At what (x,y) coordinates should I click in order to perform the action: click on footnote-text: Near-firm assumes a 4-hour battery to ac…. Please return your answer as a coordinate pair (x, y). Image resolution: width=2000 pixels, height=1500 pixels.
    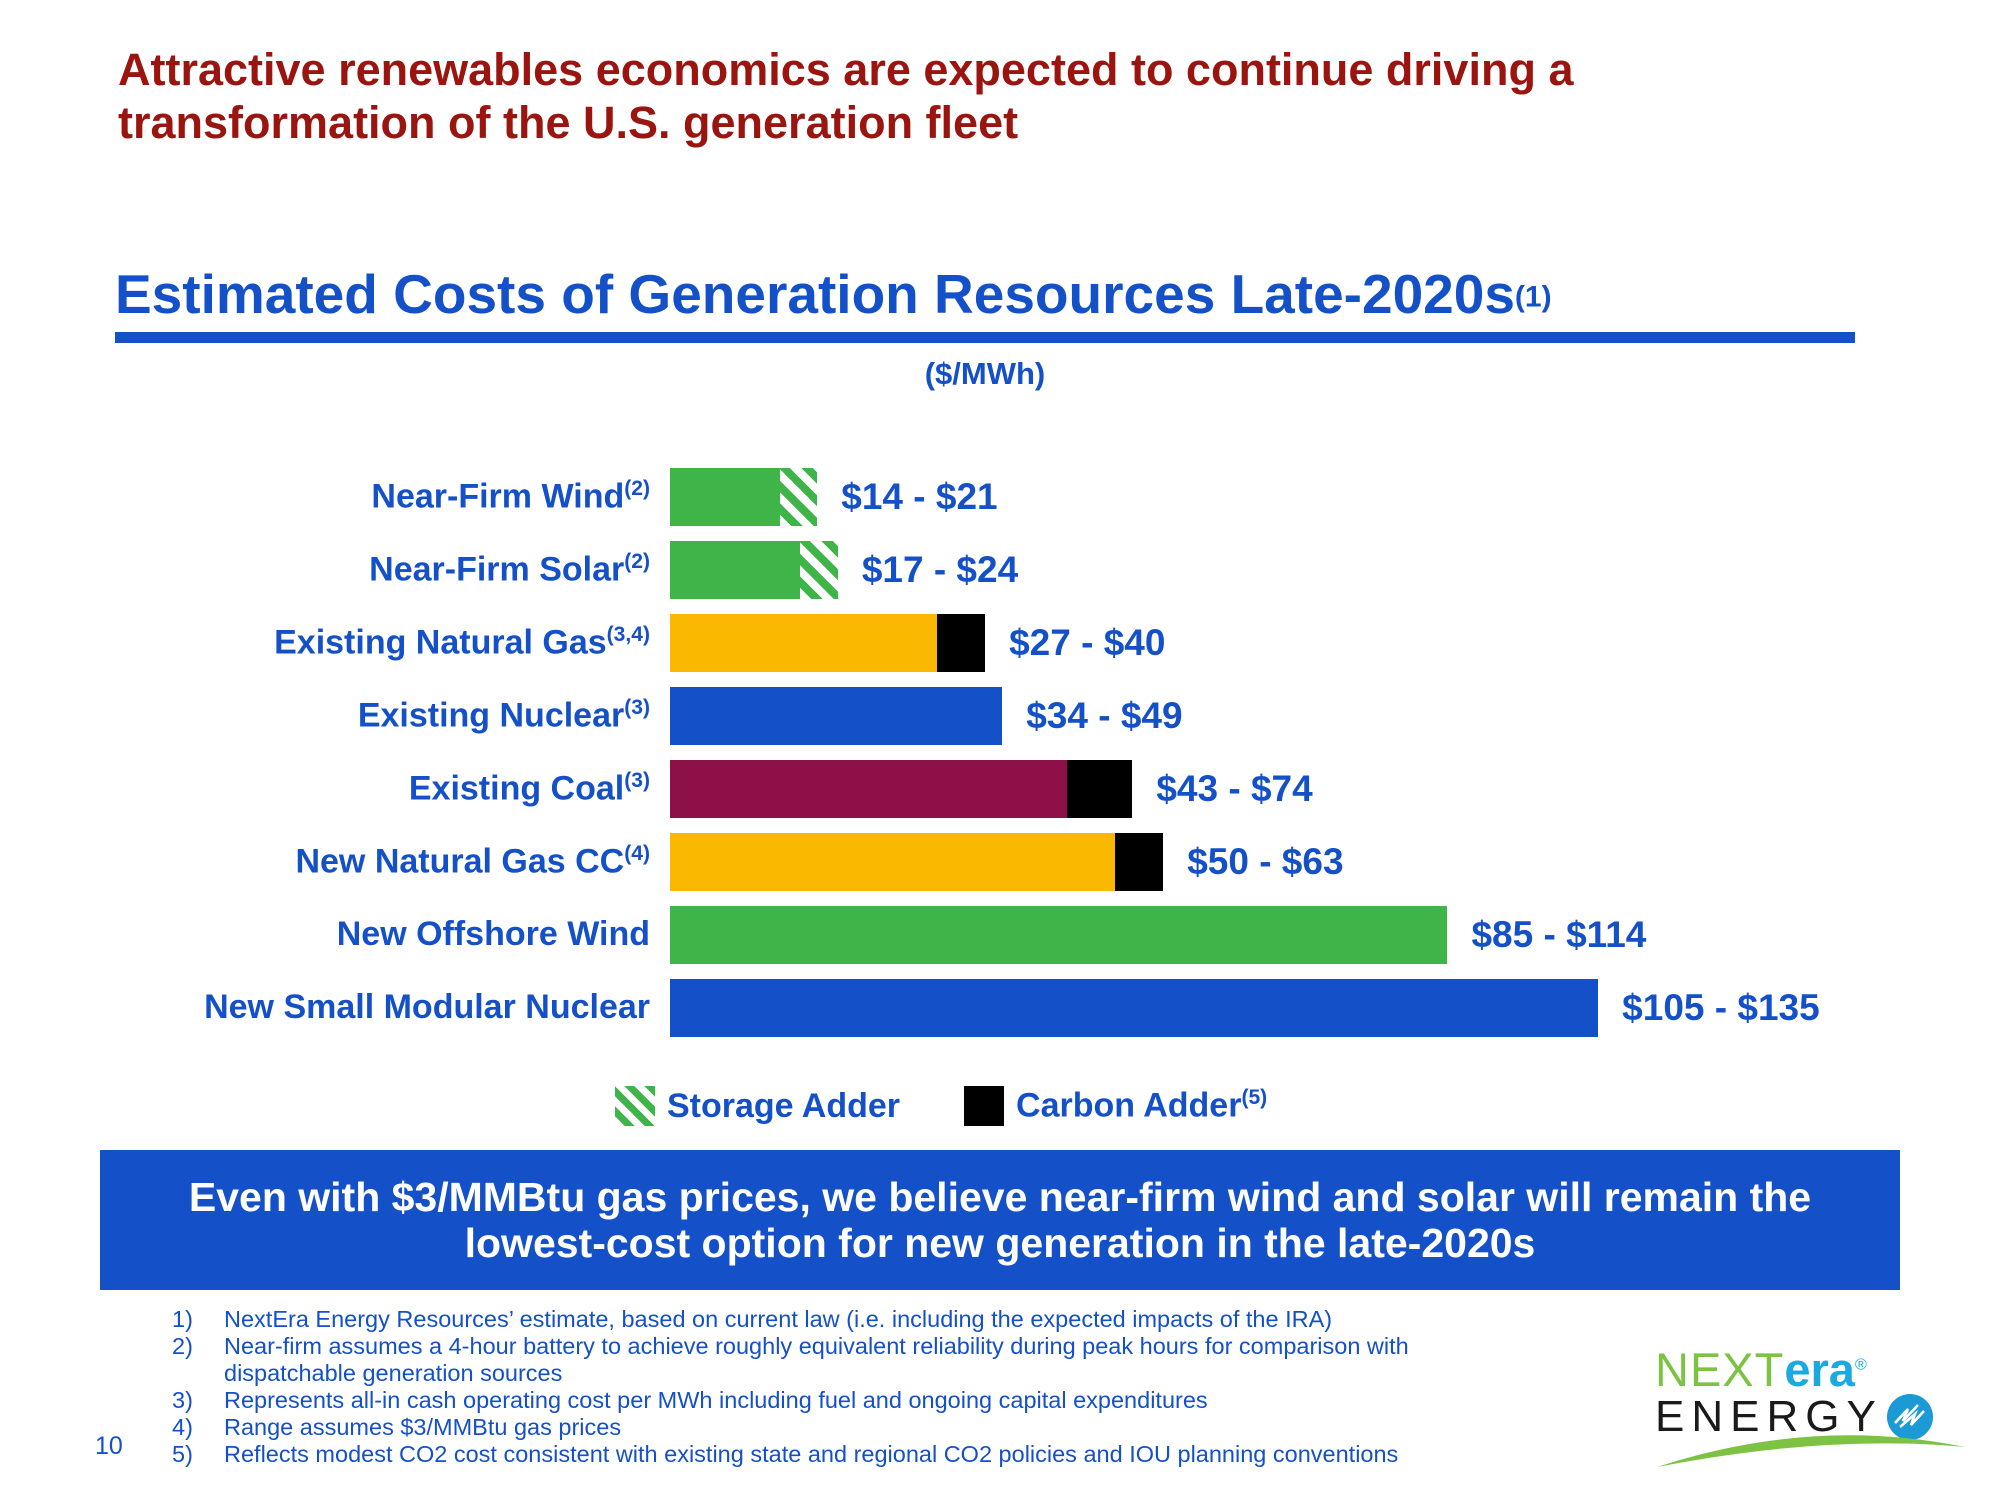
    Looking at the image, I should click on (816, 1359).